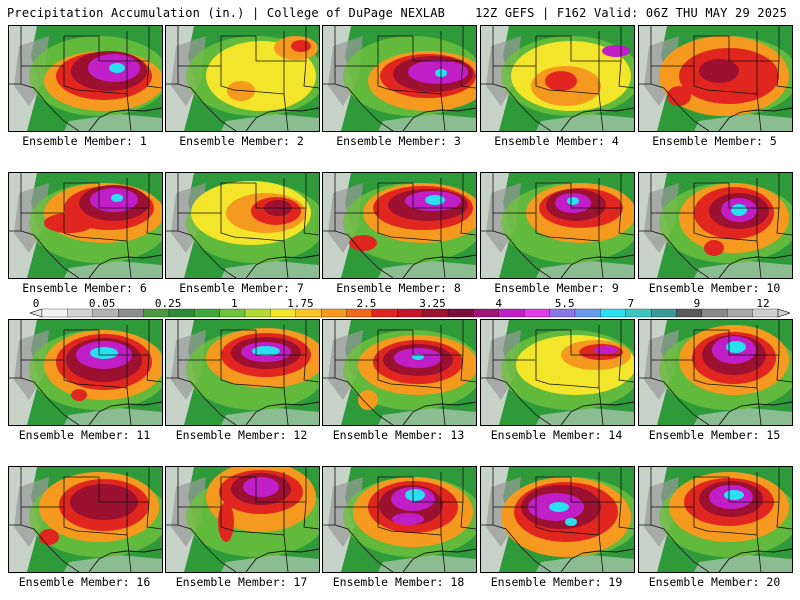 Image resolution: width=800 pixels, height=600 pixels. Describe the element at coordinates (631, 303) in the screenshot. I see `colorbar-tick-label: 7` at that location.